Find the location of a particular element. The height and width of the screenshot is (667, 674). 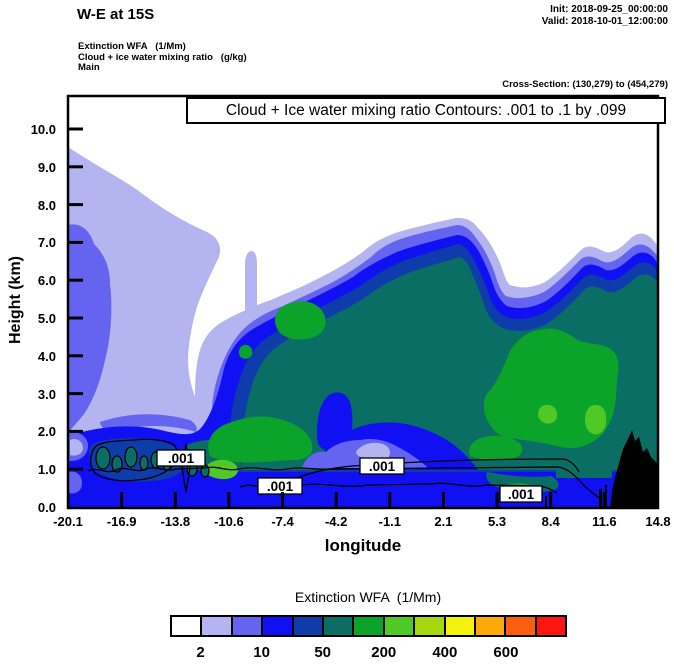

y-tick-label: 3.0 is located at coordinates (46, 394).